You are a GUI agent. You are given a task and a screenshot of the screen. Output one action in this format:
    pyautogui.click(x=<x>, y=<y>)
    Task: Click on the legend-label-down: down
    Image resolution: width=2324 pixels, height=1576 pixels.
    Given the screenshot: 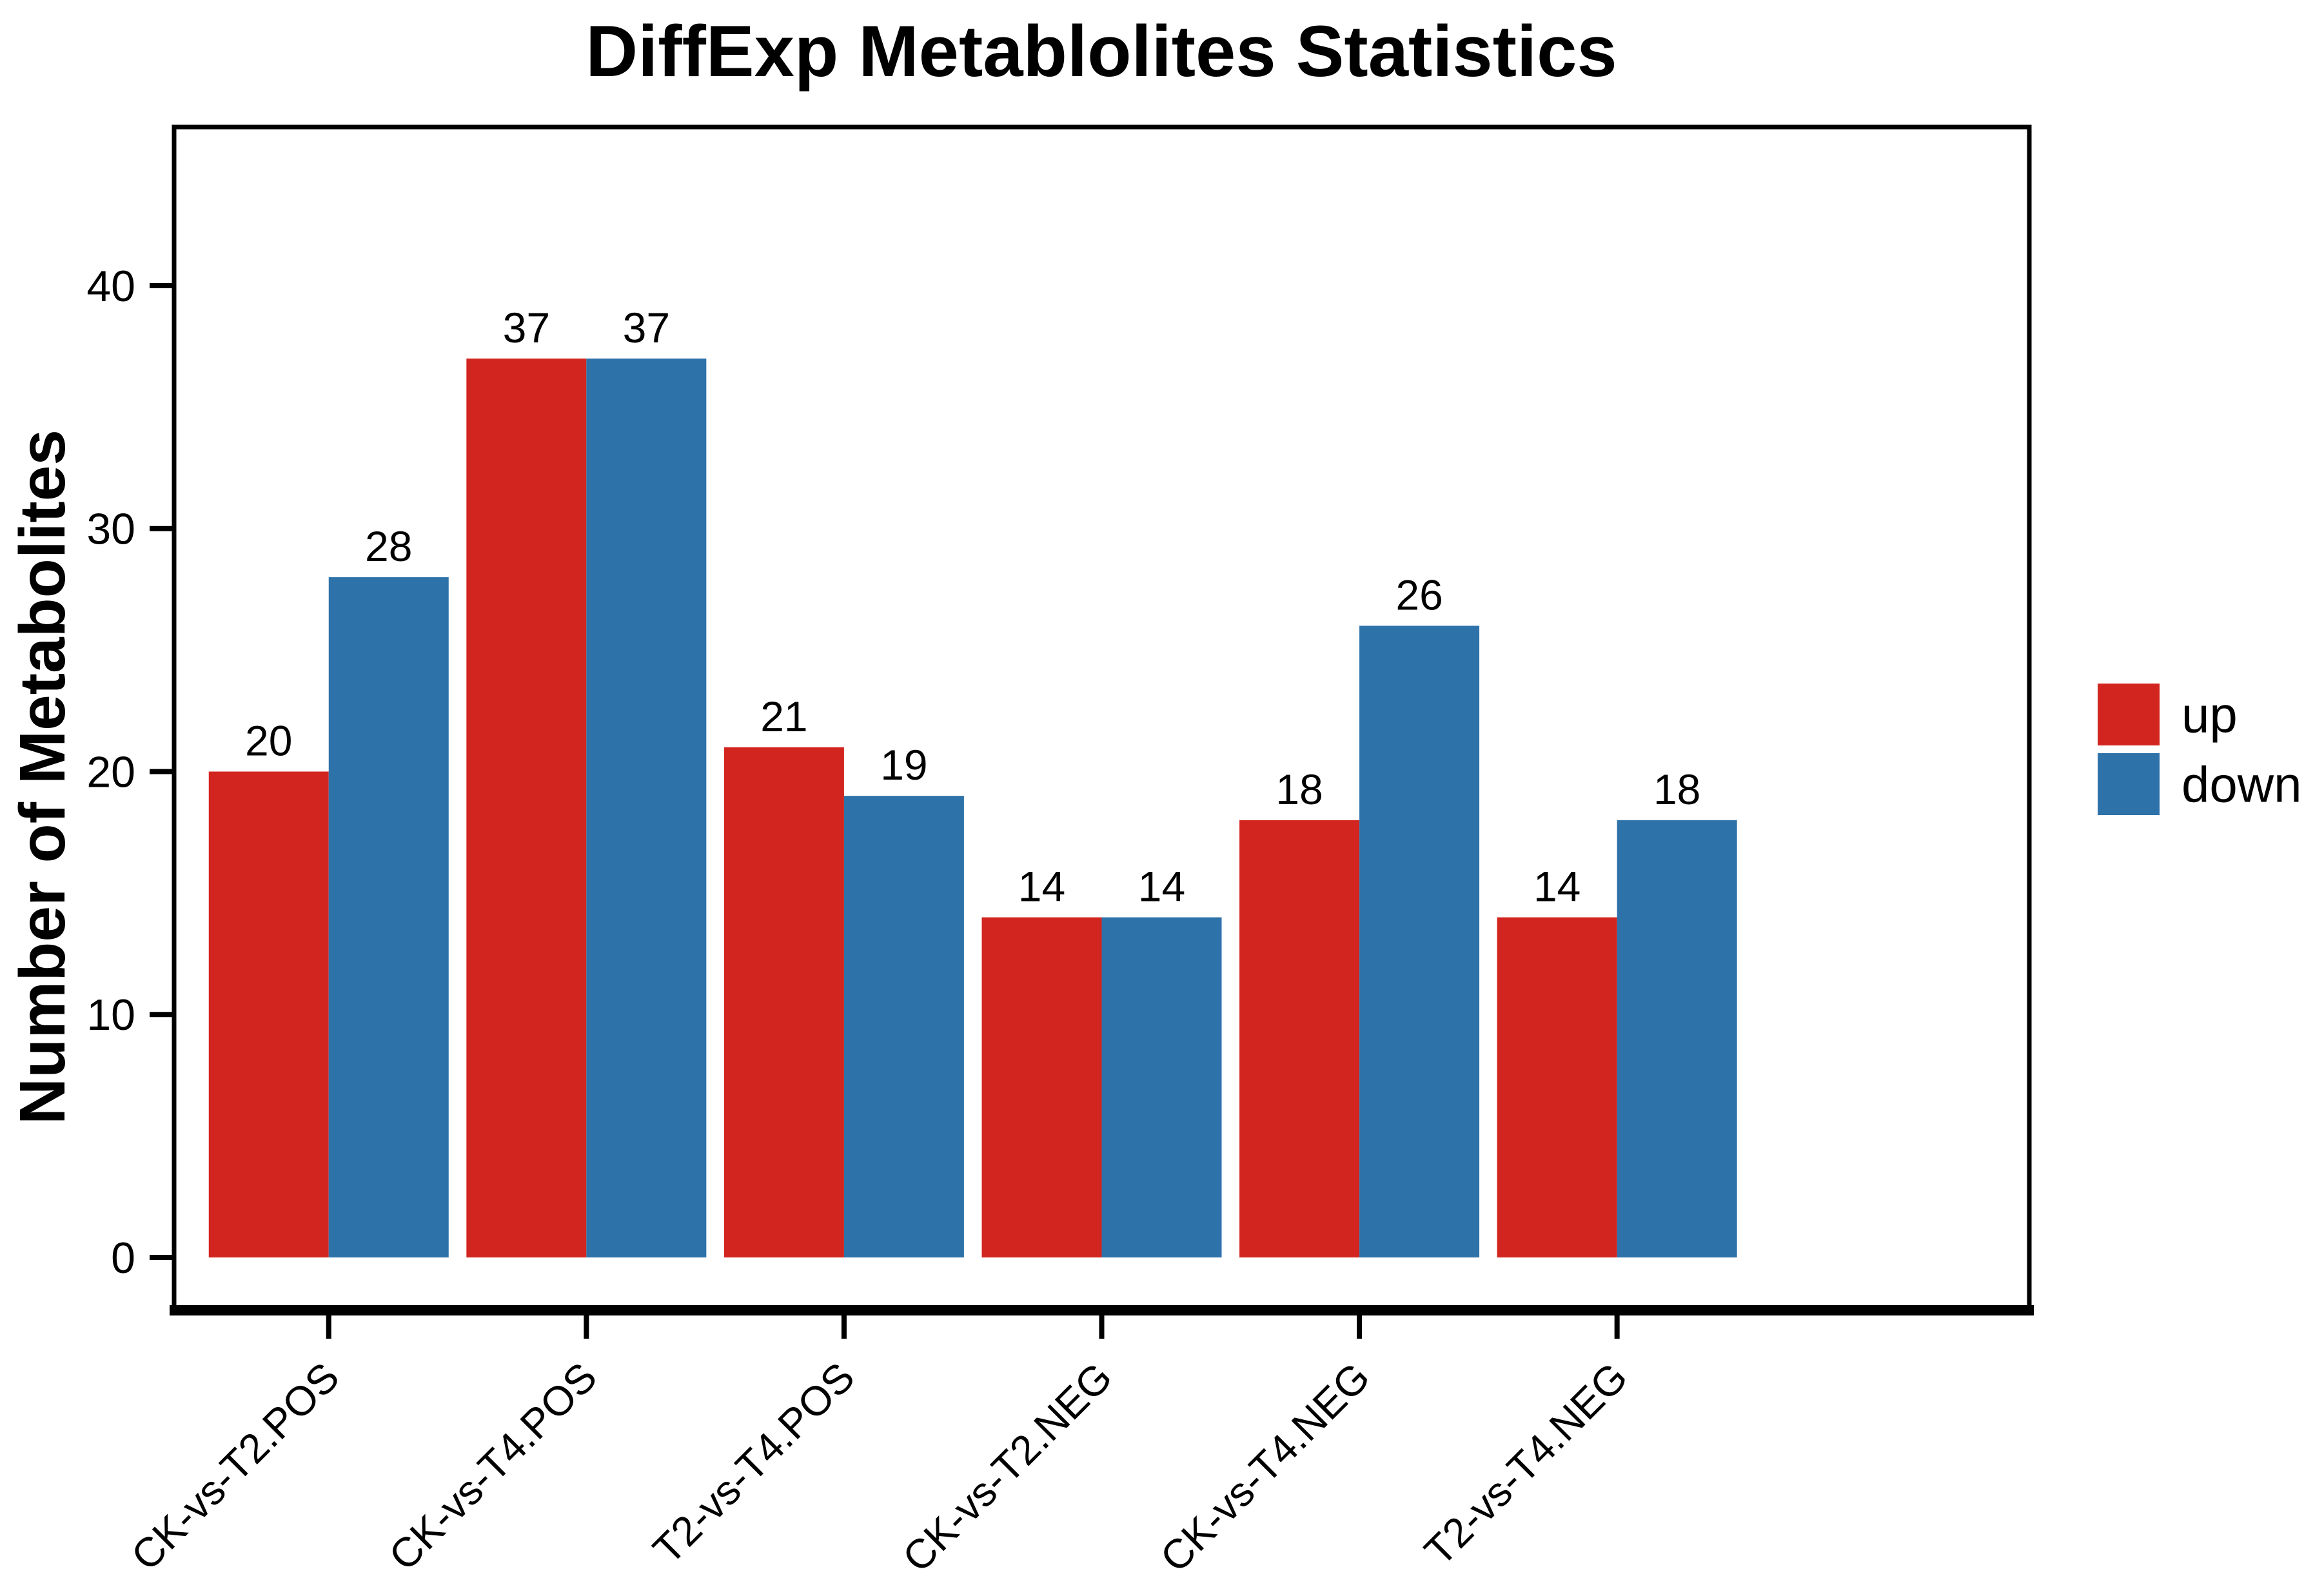 What is the action you would take?
    pyautogui.click(x=2241, y=784)
    